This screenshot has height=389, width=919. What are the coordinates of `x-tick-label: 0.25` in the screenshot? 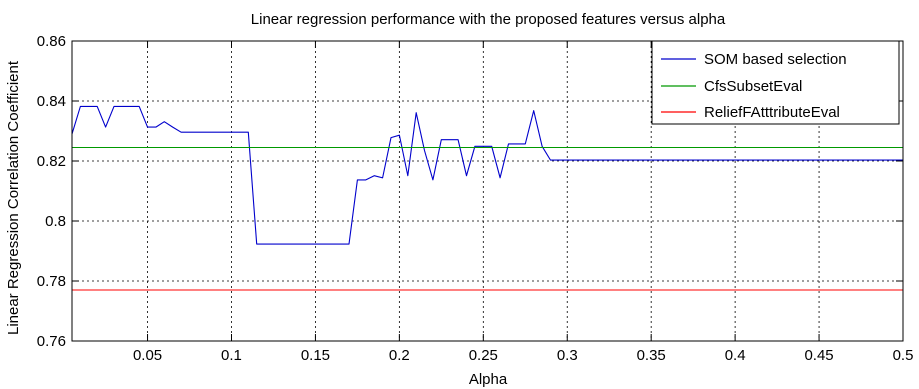 It's located at (483, 355).